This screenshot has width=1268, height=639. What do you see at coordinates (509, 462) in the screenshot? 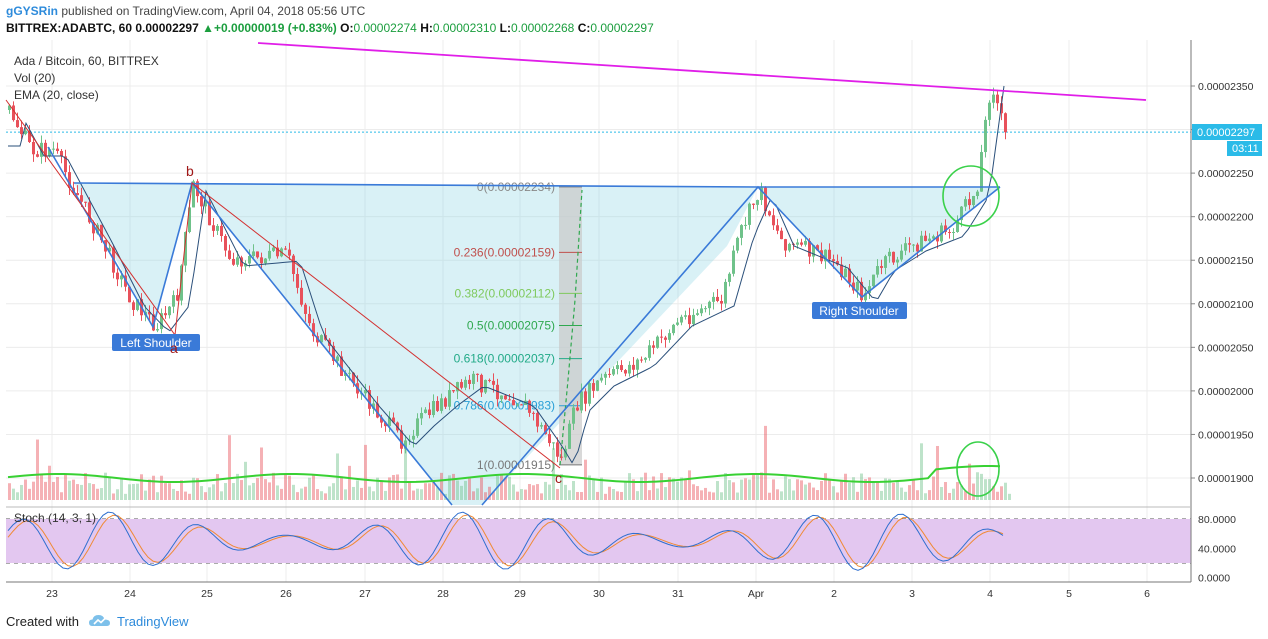
I see `volume-bars` at bounding box center [509, 462].